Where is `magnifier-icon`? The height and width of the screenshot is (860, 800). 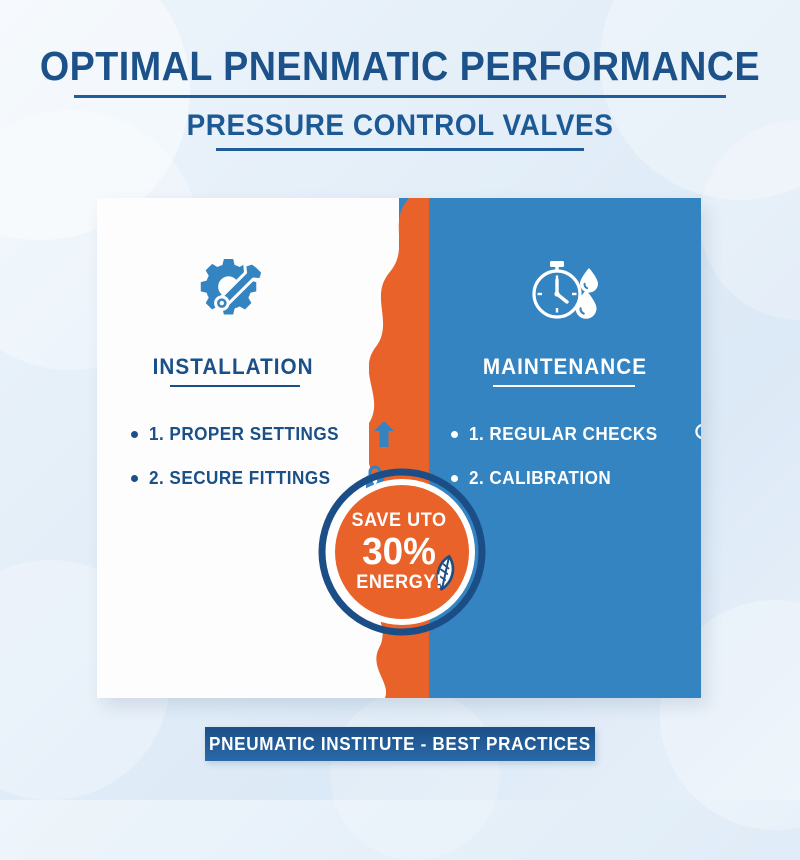 magnifier-icon is located at coordinates (695, 434).